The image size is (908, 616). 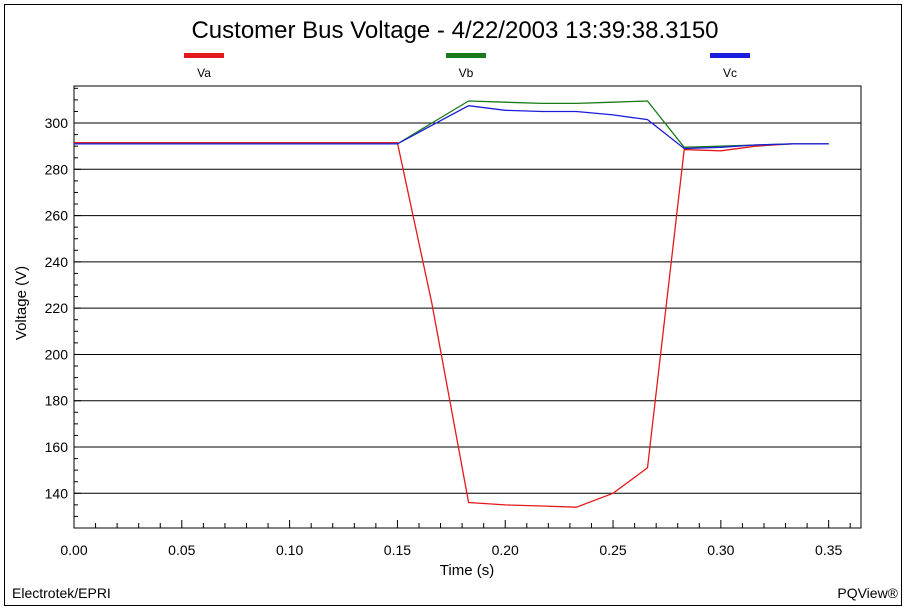 What do you see at coordinates (57, 262) in the screenshot?
I see `y-tick-label: 240` at bounding box center [57, 262].